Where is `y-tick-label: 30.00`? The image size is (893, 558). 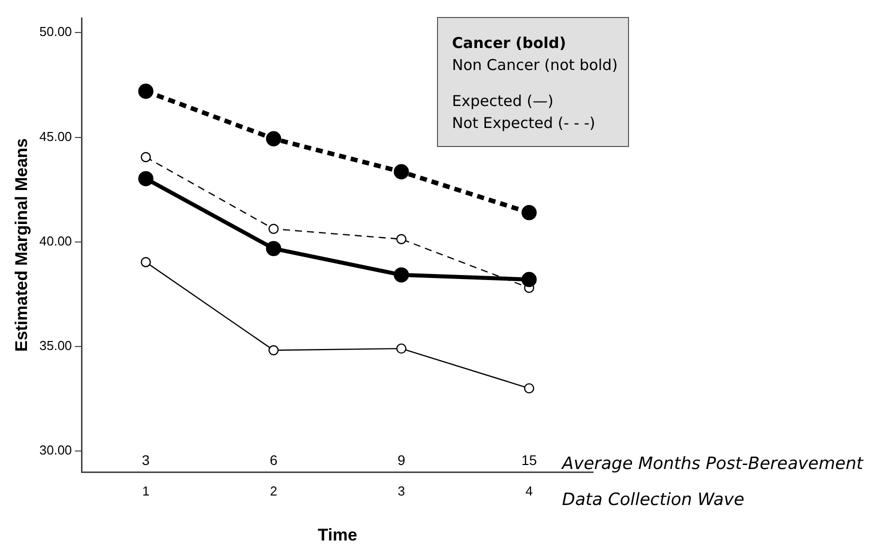 y-tick-label: 30.00 is located at coordinates (55, 450).